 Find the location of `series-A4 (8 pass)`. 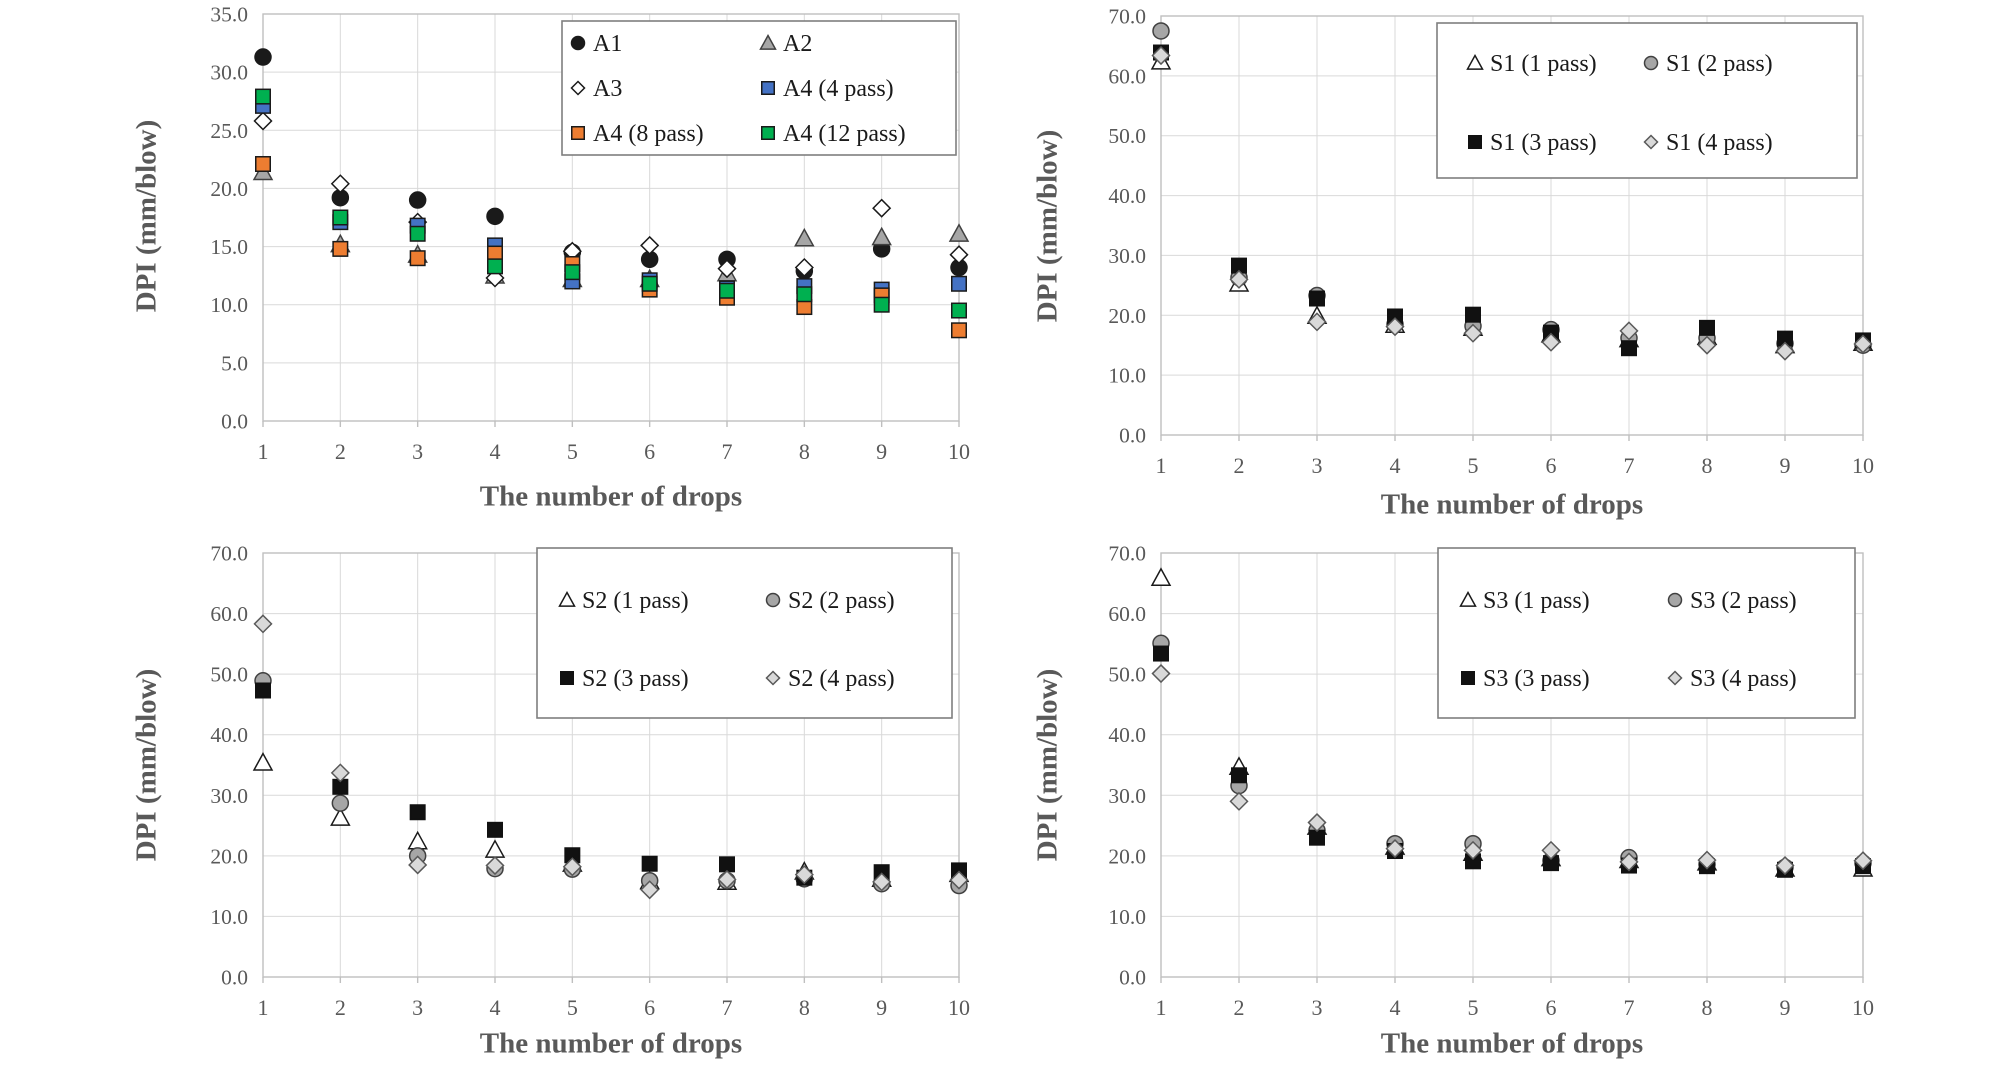

series-A4 (8 pass) is located at coordinates (611, 247).